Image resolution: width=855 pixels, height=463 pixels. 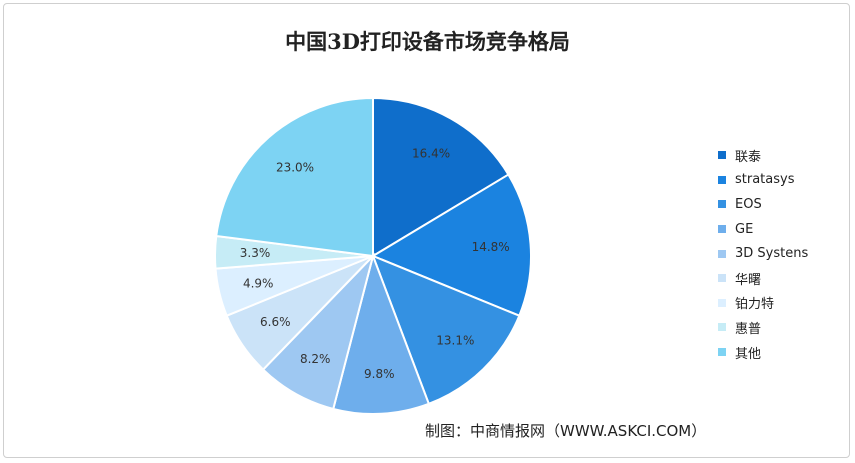 What do you see at coordinates (491, 247) in the screenshot?
I see `data-label-2: 14.8%` at bounding box center [491, 247].